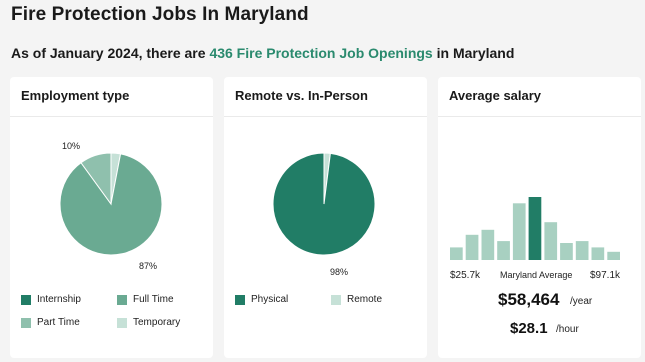 This screenshot has width=645, height=362. Describe the element at coordinates (122, 322) in the screenshot. I see `temporary-swatch` at that location.